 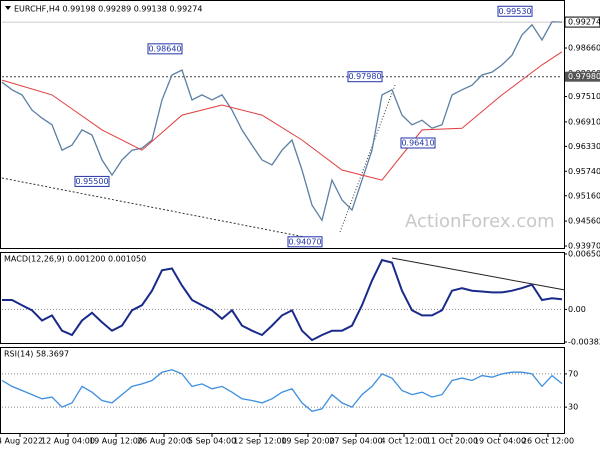 I want to click on last-price-label: 0.99274, so click(x=584, y=22).